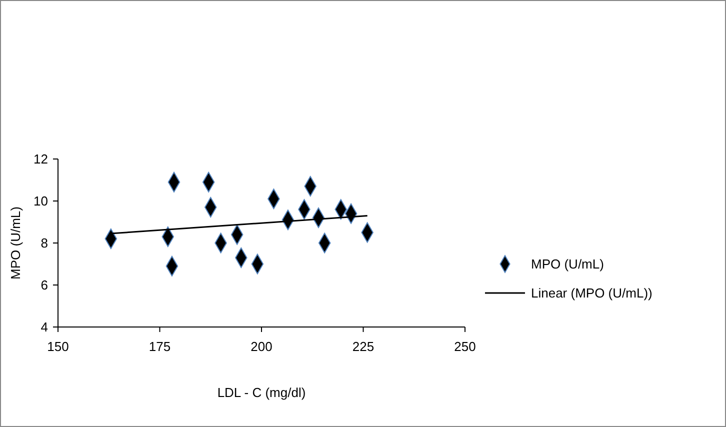 The width and height of the screenshot is (726, 427). I want to click on y-axis-title: MPO (U/mL), so click(15, 243).